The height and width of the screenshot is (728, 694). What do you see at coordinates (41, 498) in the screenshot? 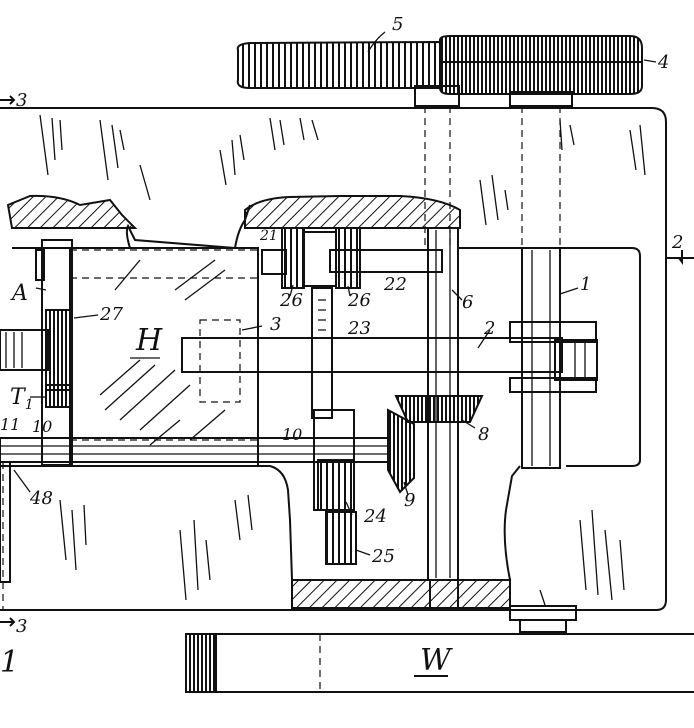
I see `label-48: 48` at bounding box center [41, 498].